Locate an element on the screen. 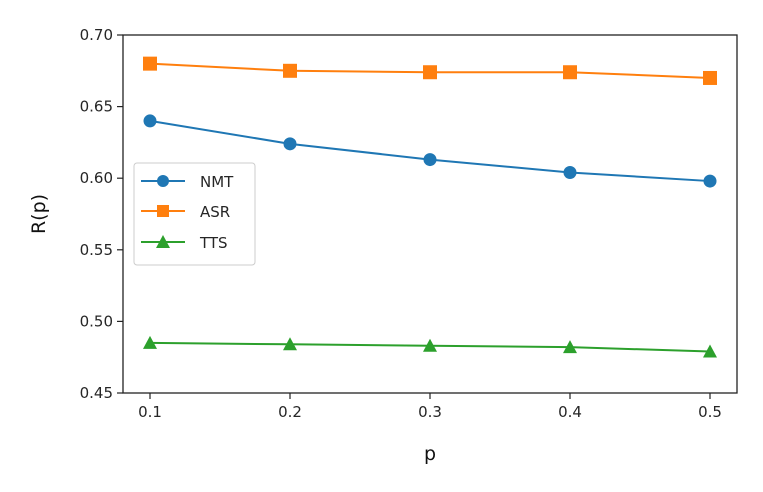 This screenshot has height=492, width=763. x-tick-label: 0.5 is located at coordinates (710, 412).